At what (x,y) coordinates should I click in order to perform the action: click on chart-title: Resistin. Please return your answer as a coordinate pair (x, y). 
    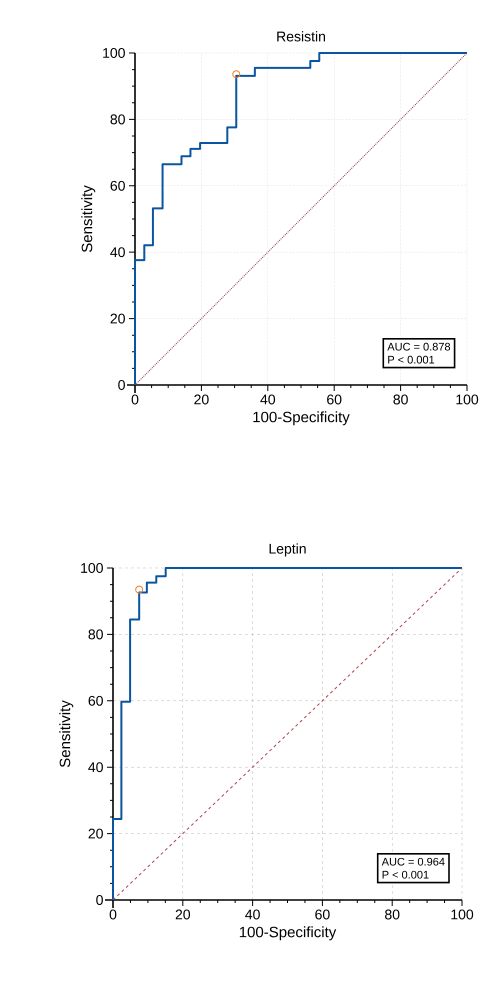
    Looking at the image, I should click on (301, 36).